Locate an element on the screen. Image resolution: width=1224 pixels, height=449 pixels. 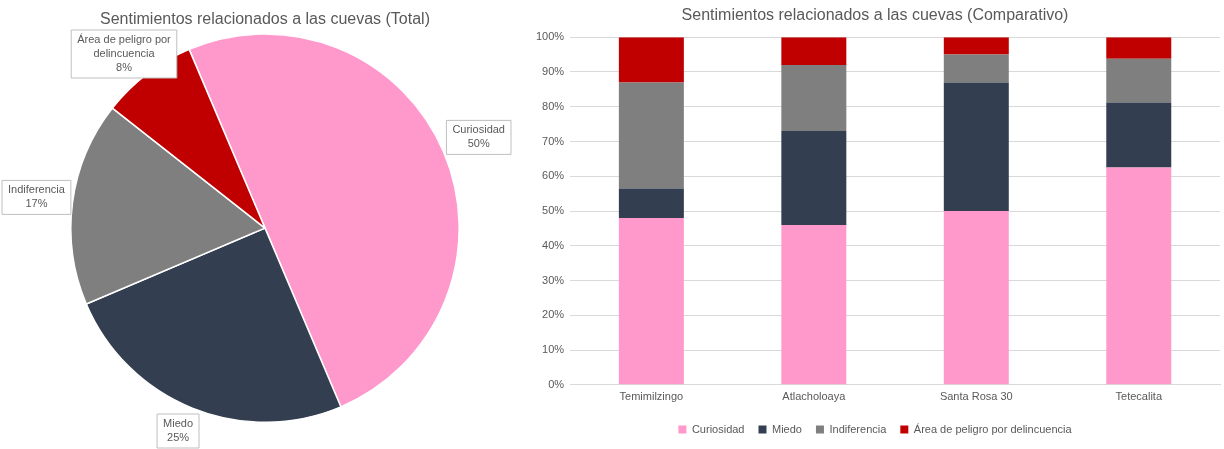
x-tick-label: Santa Rosa 30 is located at coordinates (976, 396).